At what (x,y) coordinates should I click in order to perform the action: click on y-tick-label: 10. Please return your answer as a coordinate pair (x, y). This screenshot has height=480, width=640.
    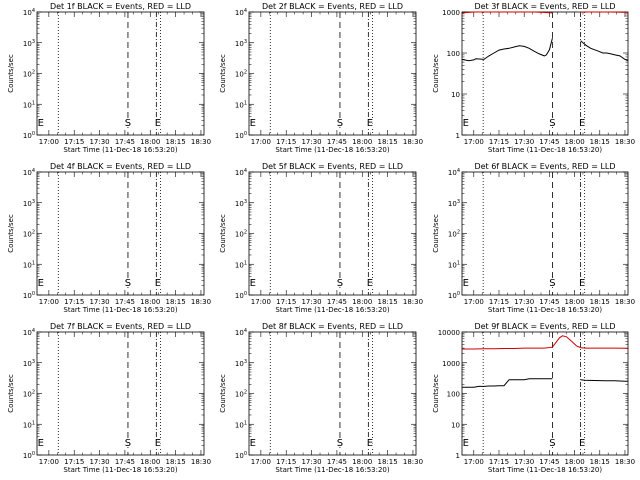
    Looking at the image, I should click on (455, 425).